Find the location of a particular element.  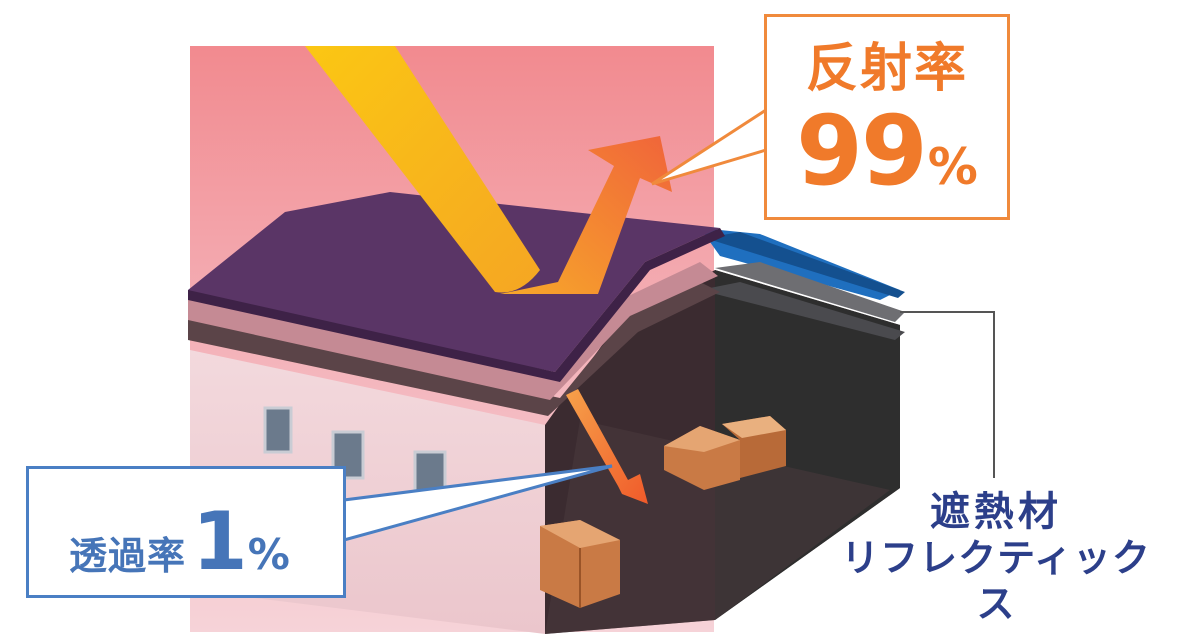

transmittance-label: 透過率 is located at coordinates (128, 556).